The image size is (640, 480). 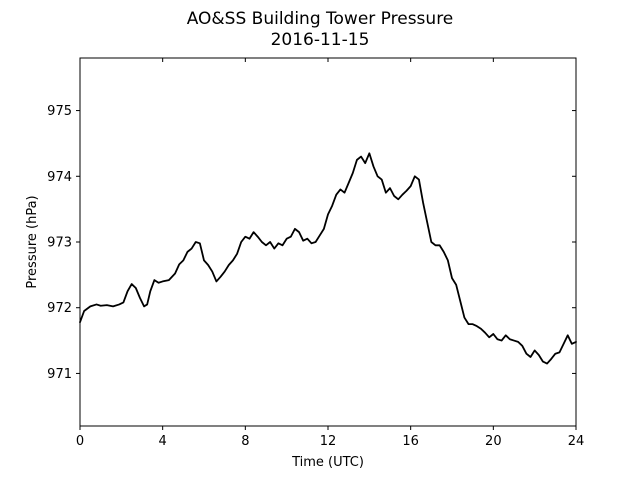 I want to click on chart-title: AO&SS Building Tower Pressure, so click(x=320, y=19).